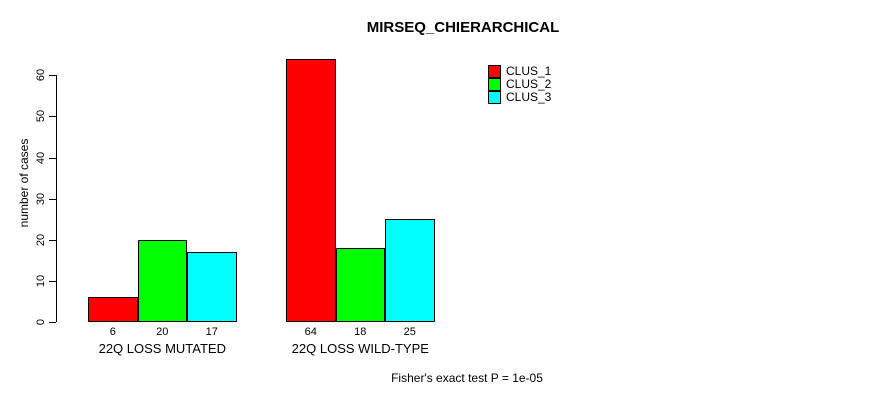 The height and width of the screenshot is (400, 890). I want to click on y-tick-label: 50, so click(41, 116).